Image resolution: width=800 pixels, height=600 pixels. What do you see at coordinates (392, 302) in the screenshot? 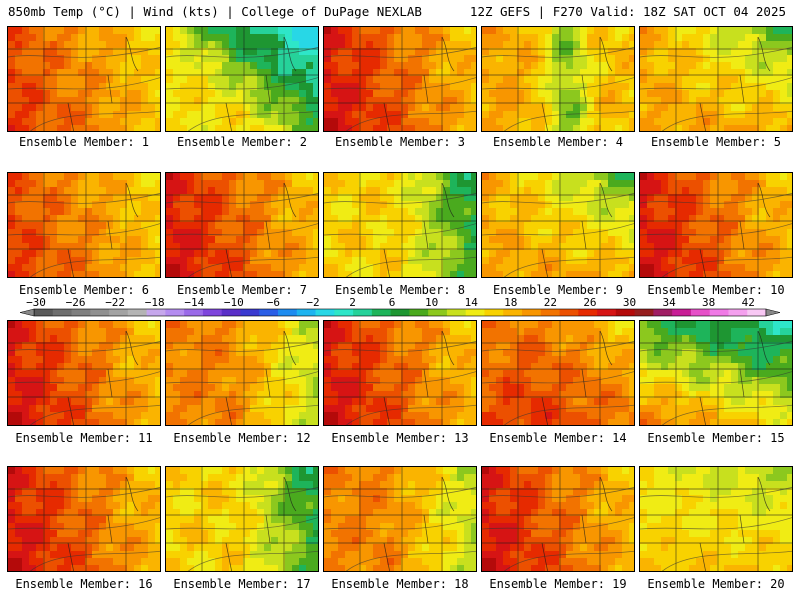
I see `colorbar-tick-label: 6` at bounding box center [392, 302].